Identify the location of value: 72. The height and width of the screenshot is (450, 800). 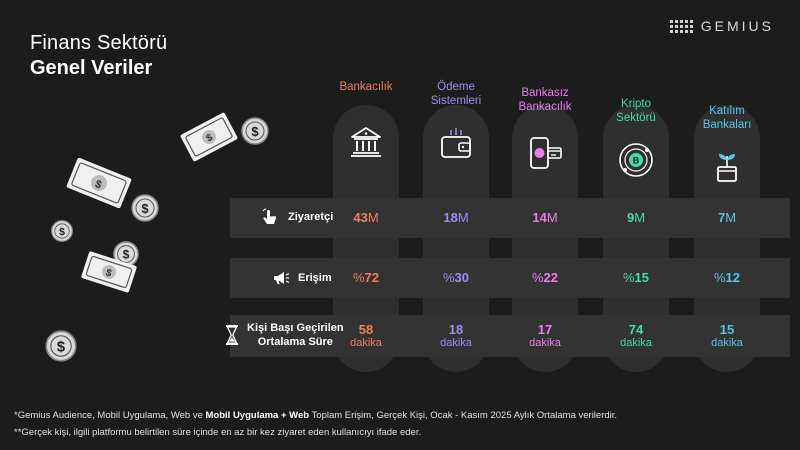
(372, 277).